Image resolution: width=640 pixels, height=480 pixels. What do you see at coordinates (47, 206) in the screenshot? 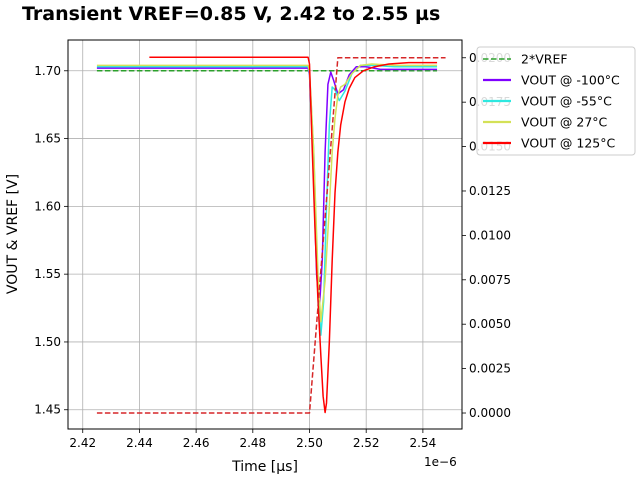
I see `y-tick-label: 1.60` at bounding box center [47, 206].